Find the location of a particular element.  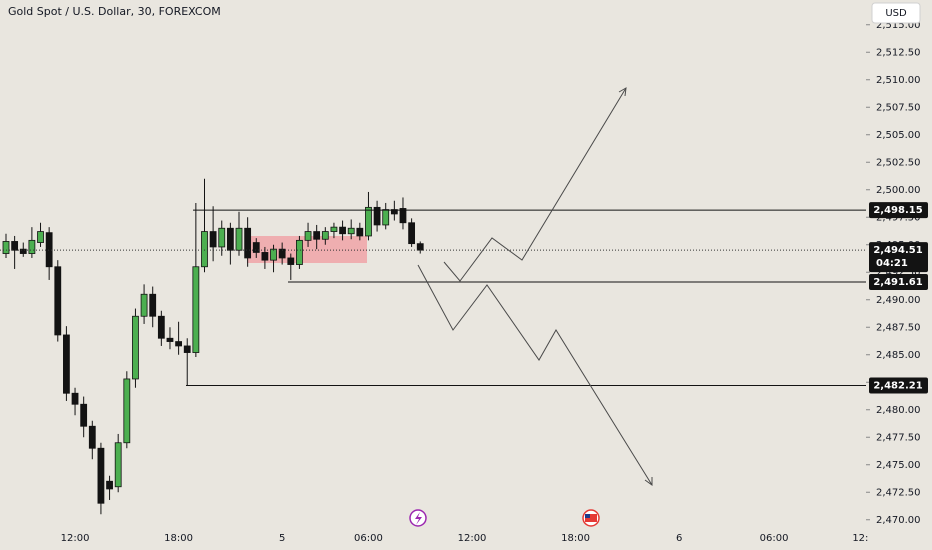

y-tick-label: 2,500.00 is located at coordinates (898, 190).